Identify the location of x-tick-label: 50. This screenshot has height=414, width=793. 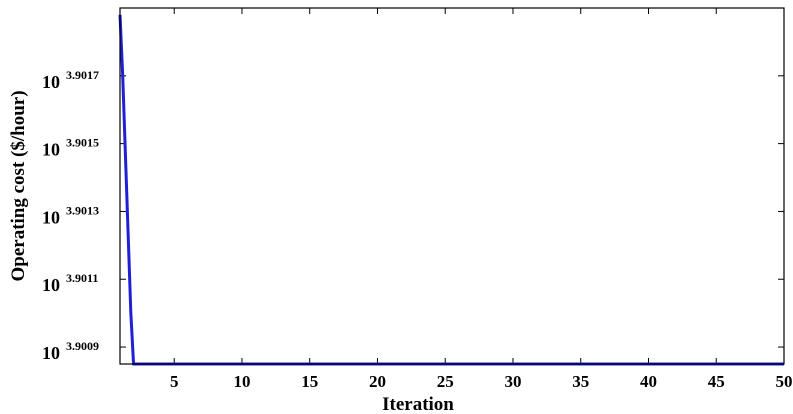
(784, 381).